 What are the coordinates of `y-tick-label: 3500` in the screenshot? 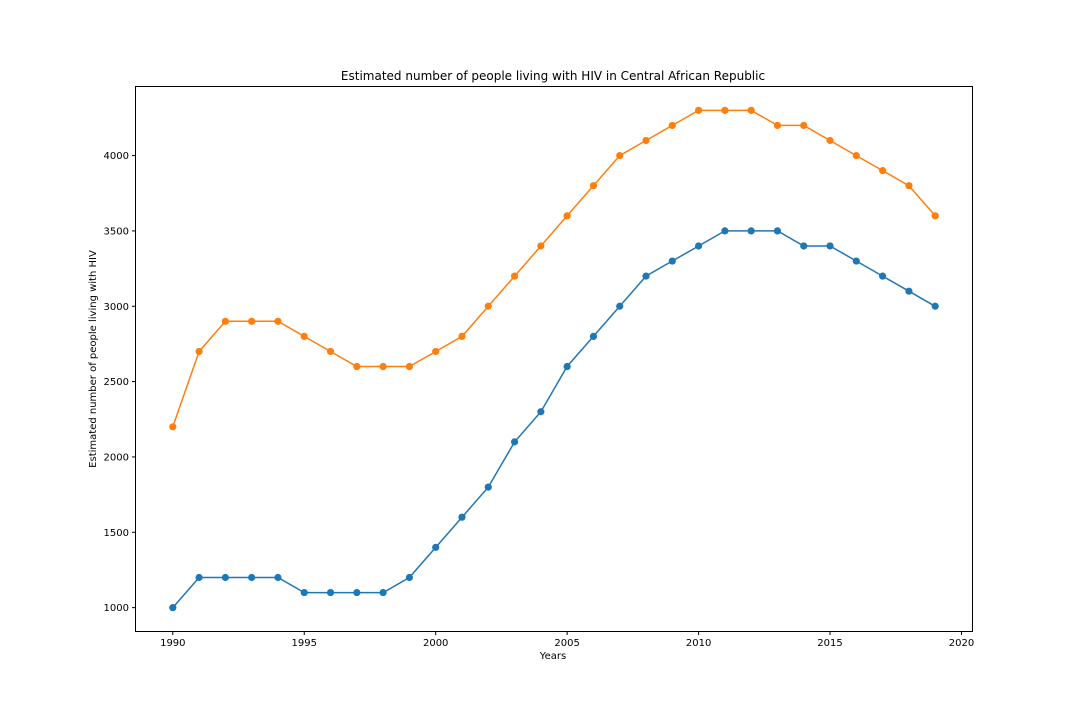 It's located at (116, 231).